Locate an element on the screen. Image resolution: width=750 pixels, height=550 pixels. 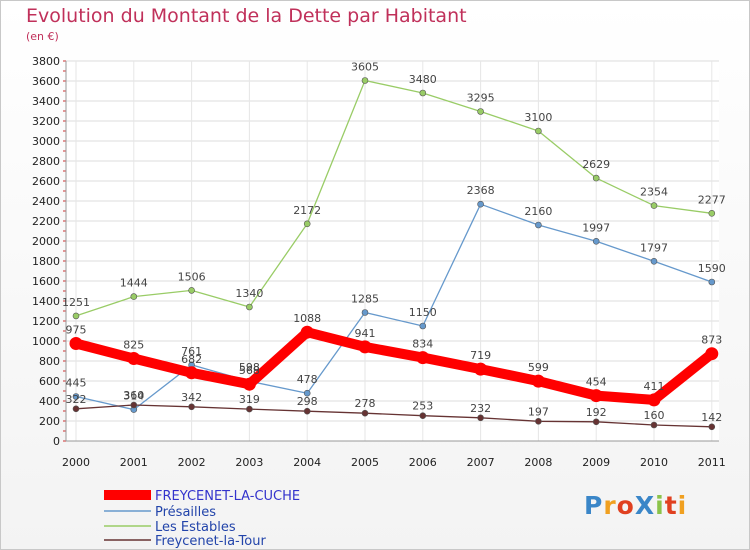
y-tick-label: 2600 is located at coordinates (46, 181).